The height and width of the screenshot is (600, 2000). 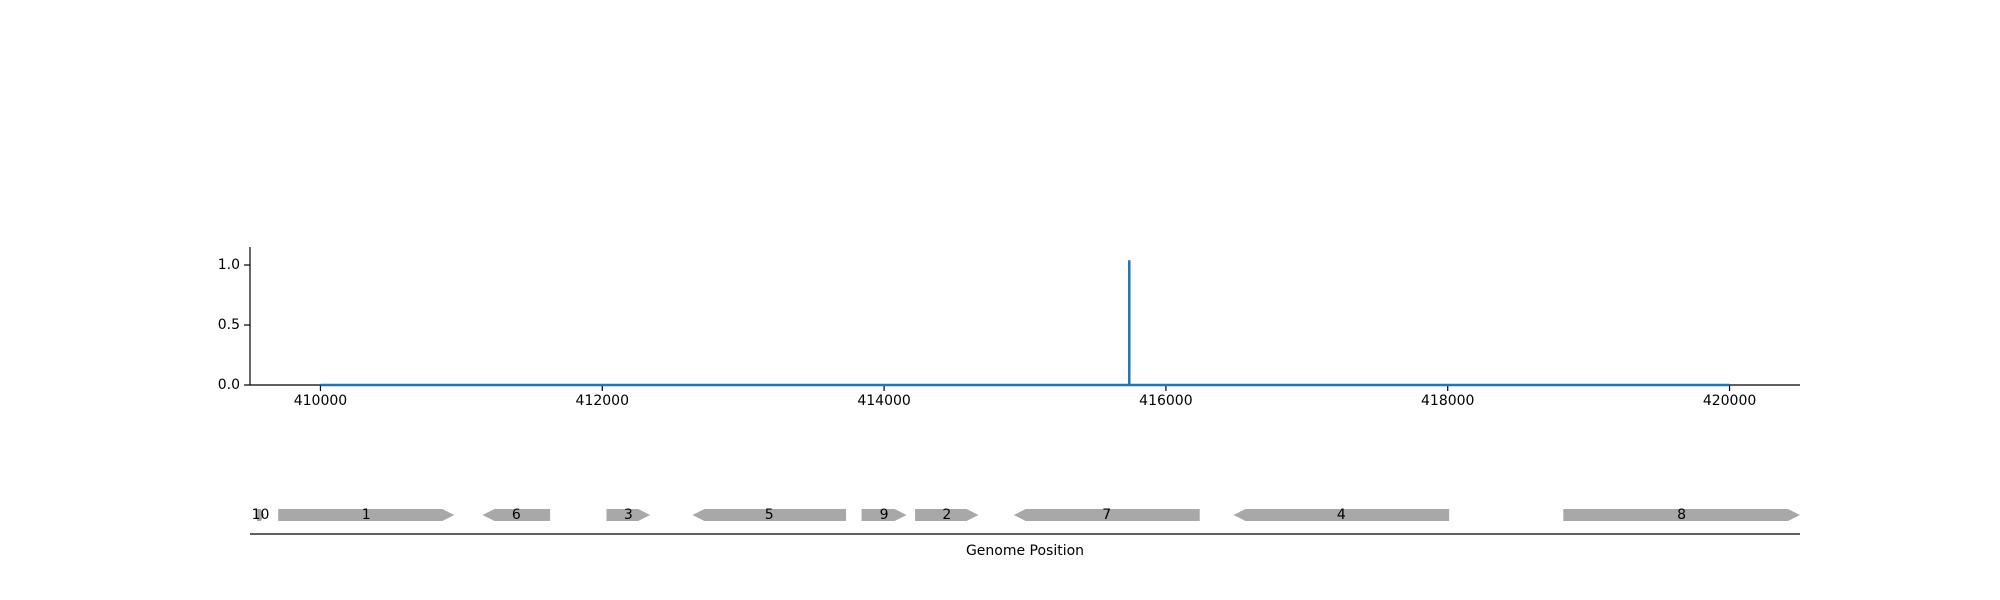 I want to click on y-tick-label: 0.5, so click(x=229, y=325).